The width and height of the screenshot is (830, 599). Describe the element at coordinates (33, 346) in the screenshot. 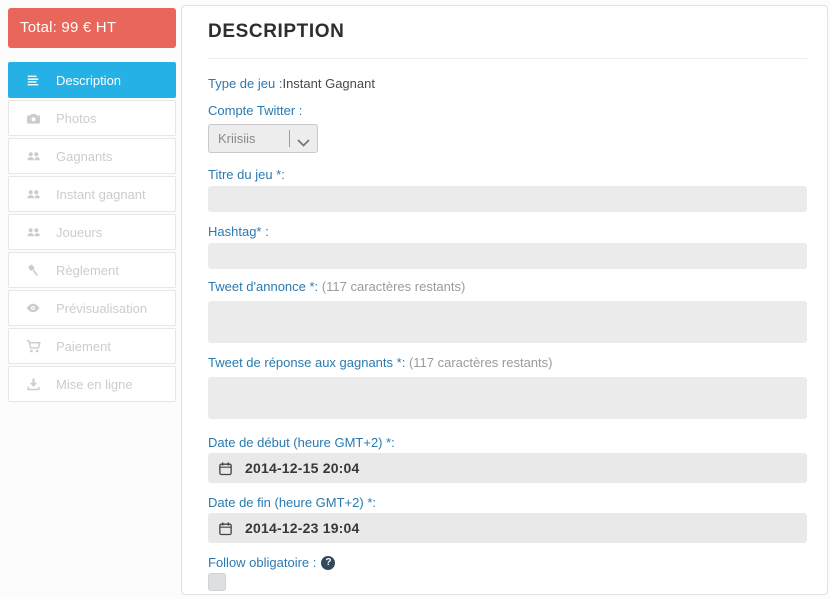

I see `cart-icon` at that location.